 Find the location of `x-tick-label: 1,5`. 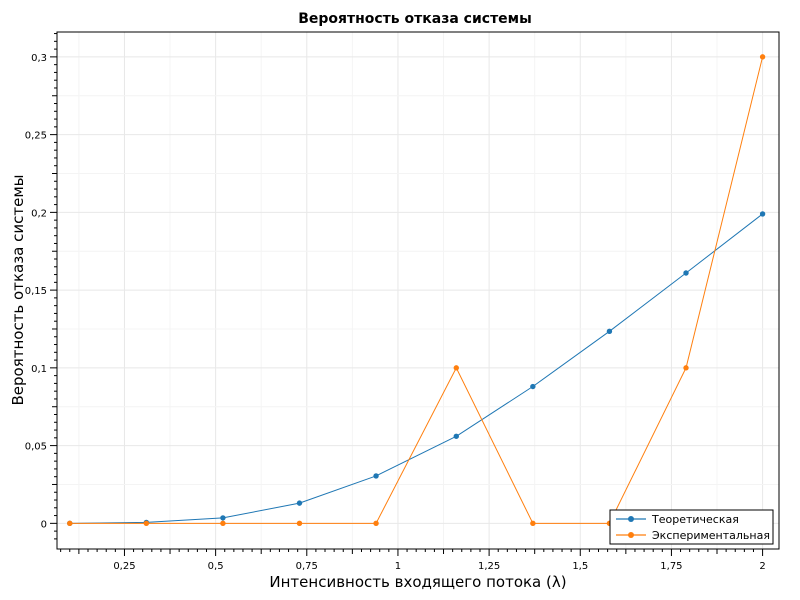

x-tick-label: 1,5 is located at coordinates (580, 566).